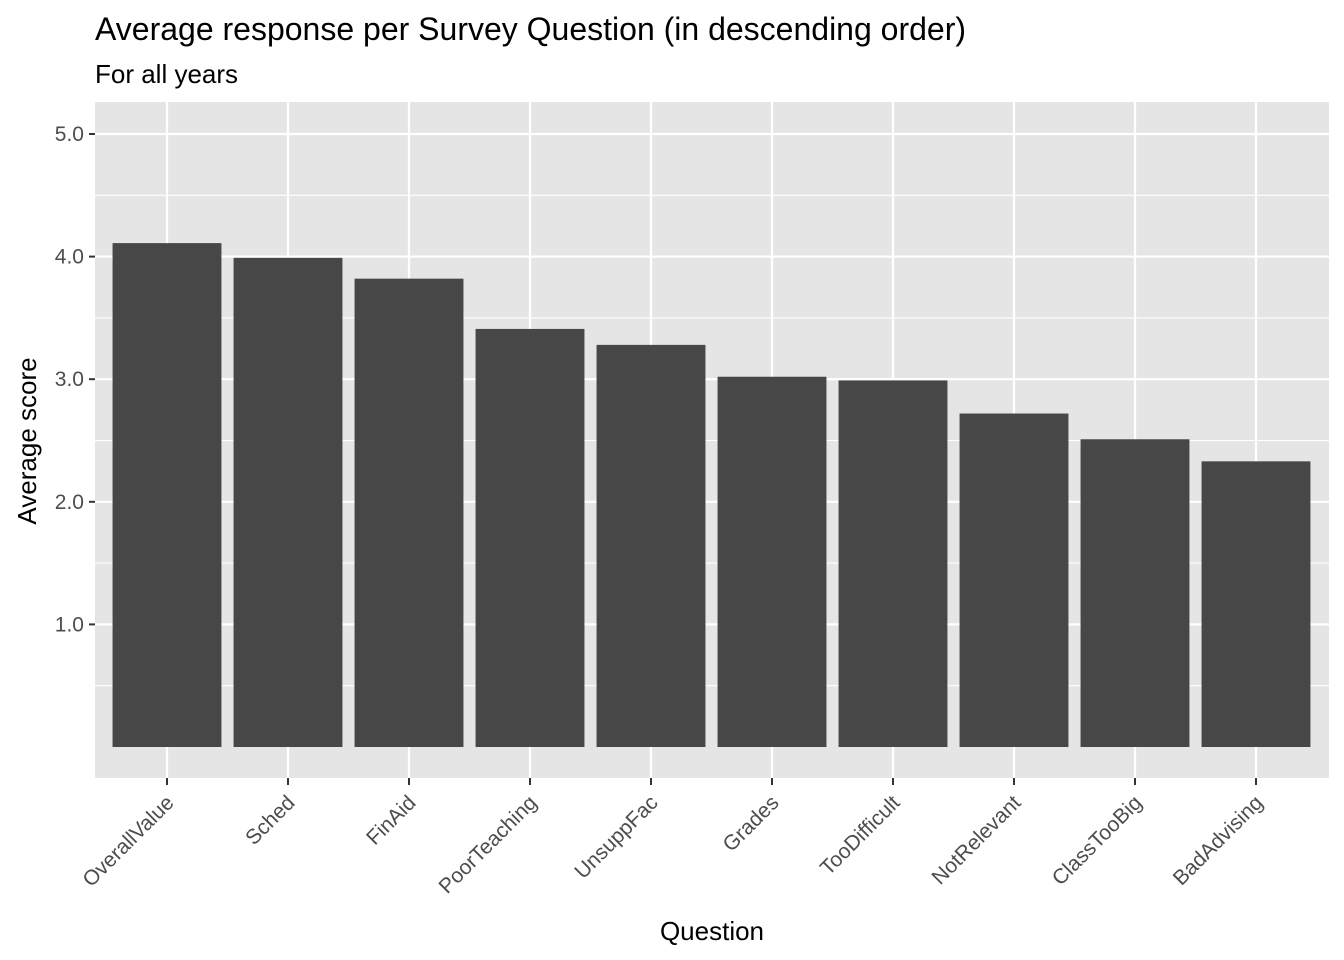  I want to click on bar-badadvising, so click(1256, 604).